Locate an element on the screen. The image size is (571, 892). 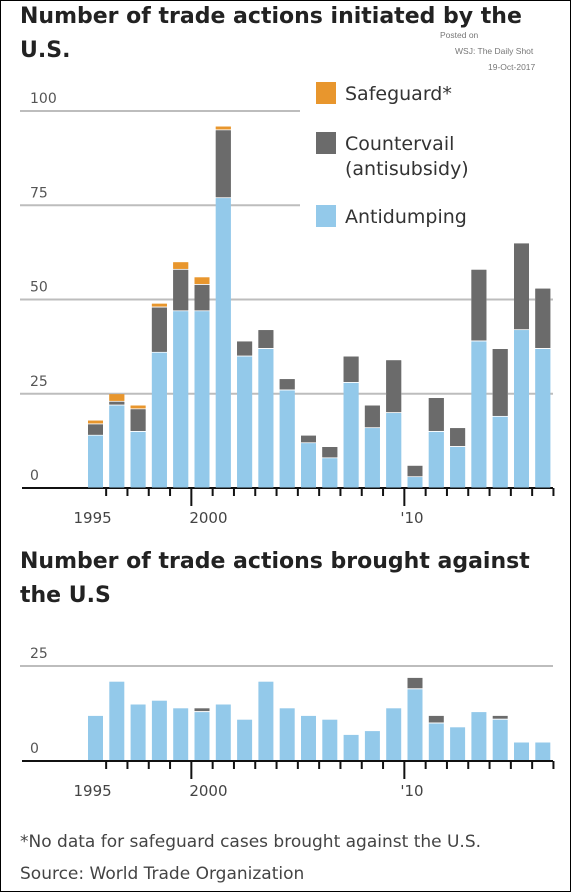
c1-x-tick-label: '10 is located at coordinates (411, 518).